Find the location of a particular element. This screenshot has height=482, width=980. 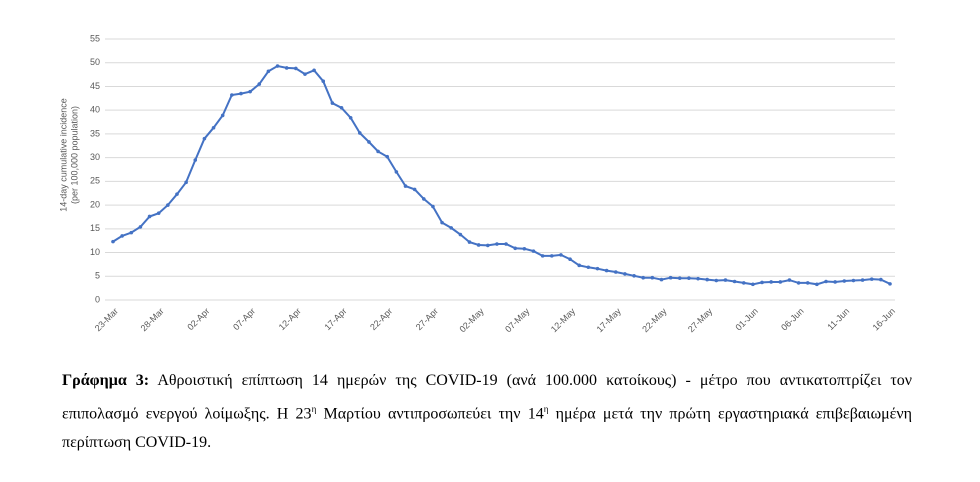

x-tick-label: 22-May is located at coordinates (654, 320).